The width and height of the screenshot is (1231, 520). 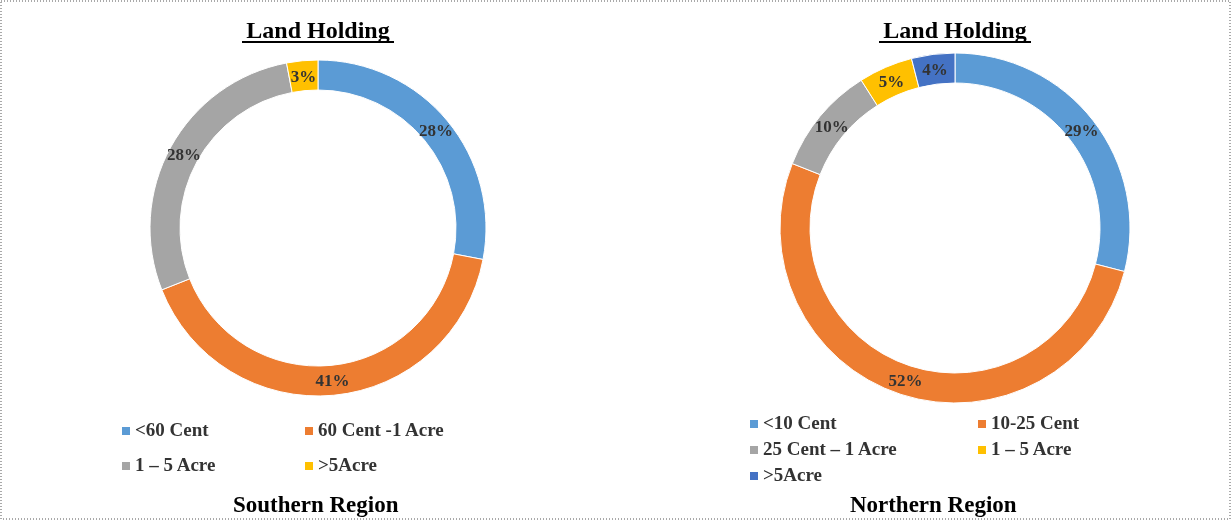 What do you see at coordinates (1035, 422) in the screenshot?
I see `legend-label: 10-25 Cent` at bounding box center [1035, 422].